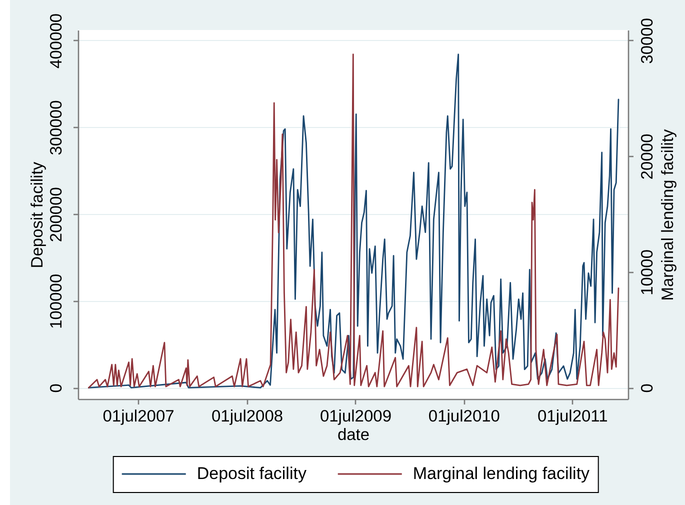  Describe the element at coordinates (57, 40) in the screenshot. I see `y-tick-label: 400000` at that location.